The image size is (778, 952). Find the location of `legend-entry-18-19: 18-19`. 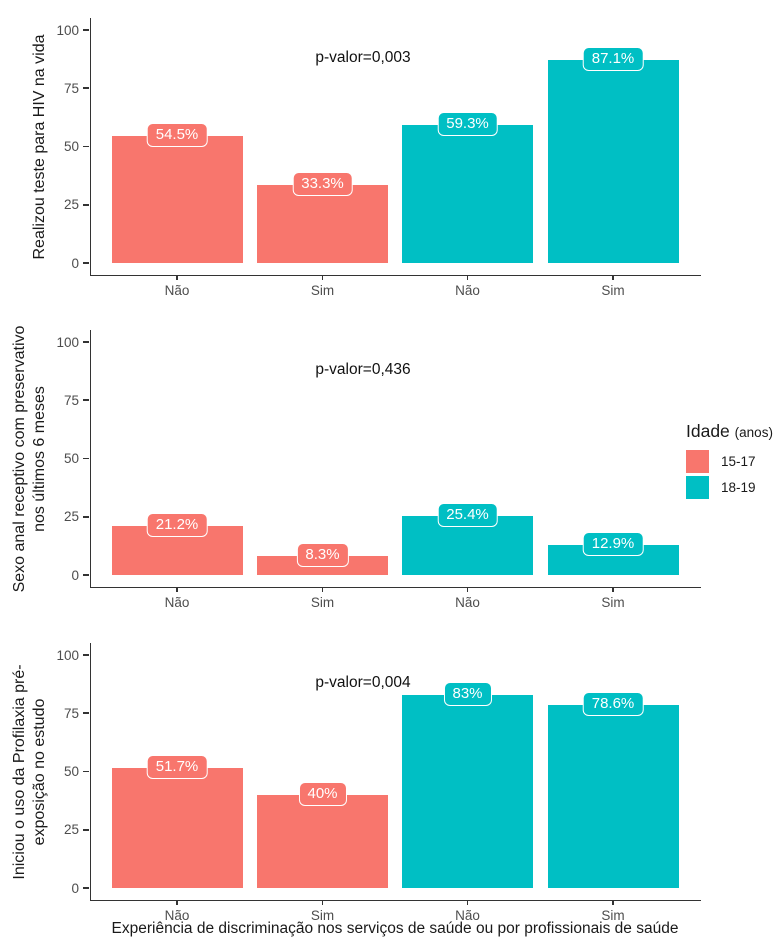

legend-entry-18-19: 18-19 is located at coordinates (729, 487).